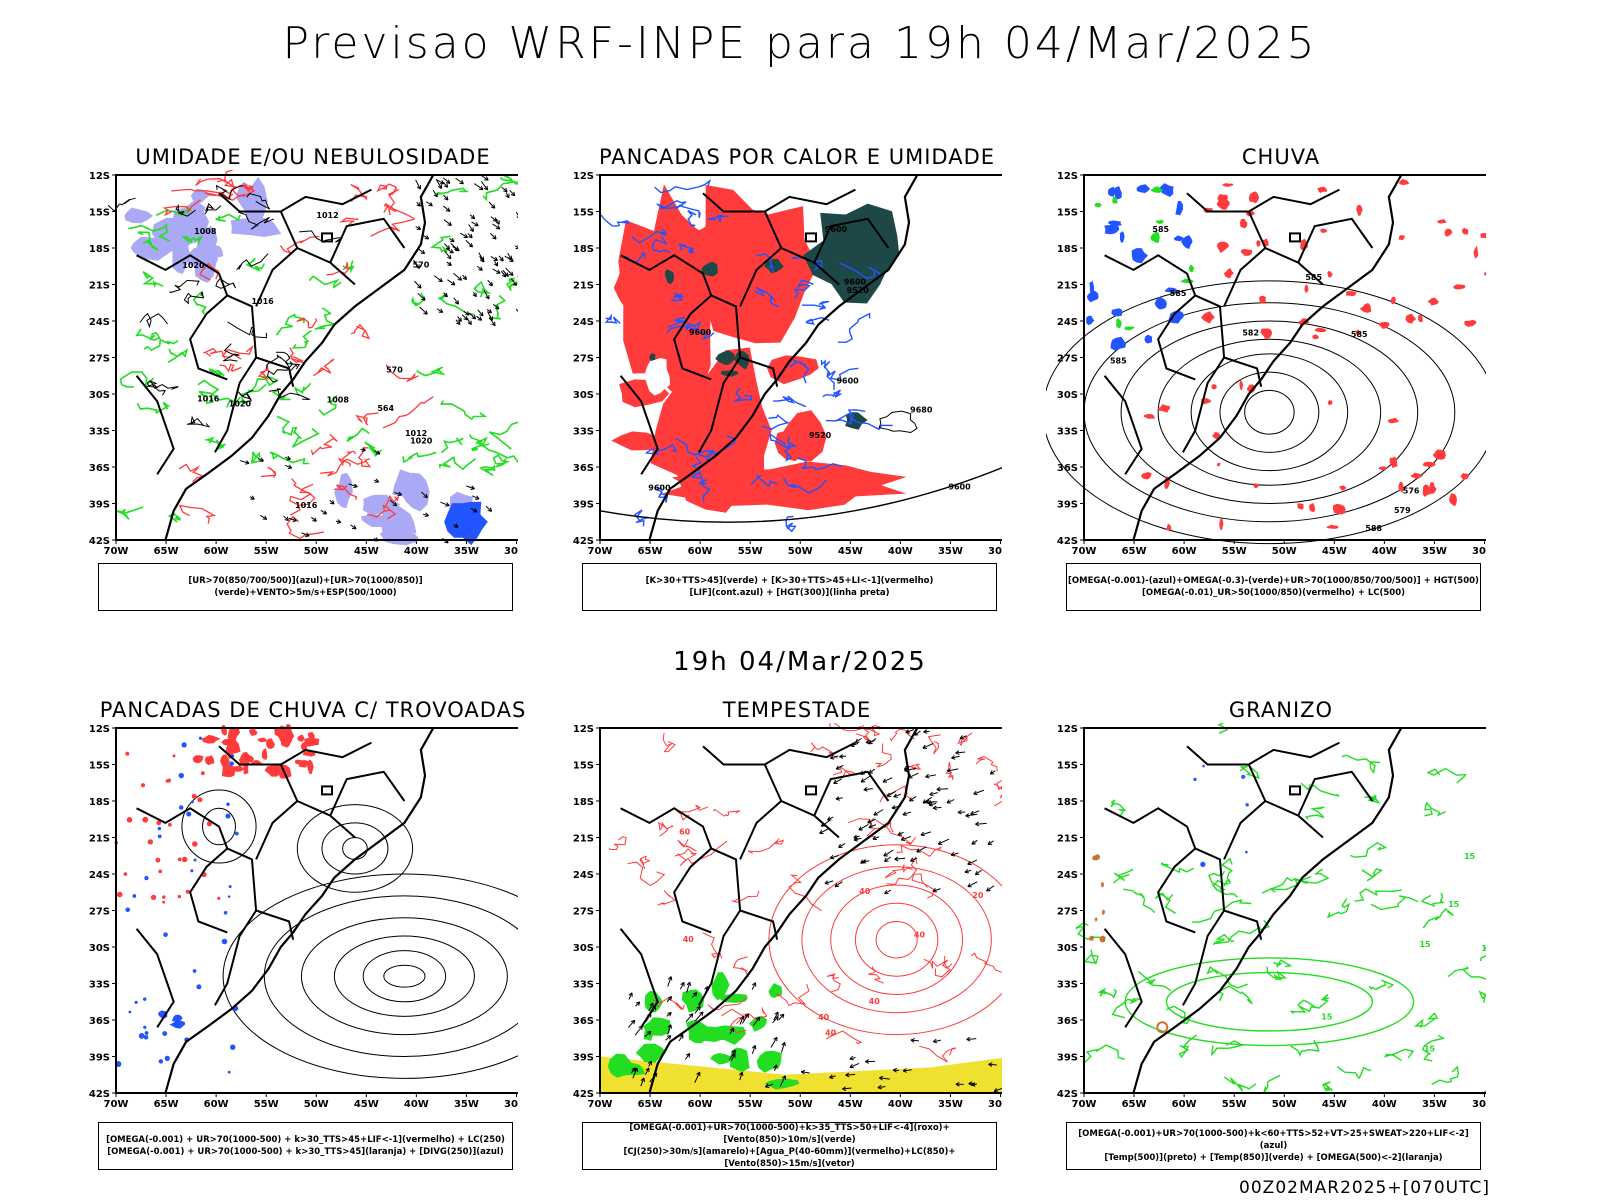  I want to click on lat-tick-label: 21S, so click(583, 839).